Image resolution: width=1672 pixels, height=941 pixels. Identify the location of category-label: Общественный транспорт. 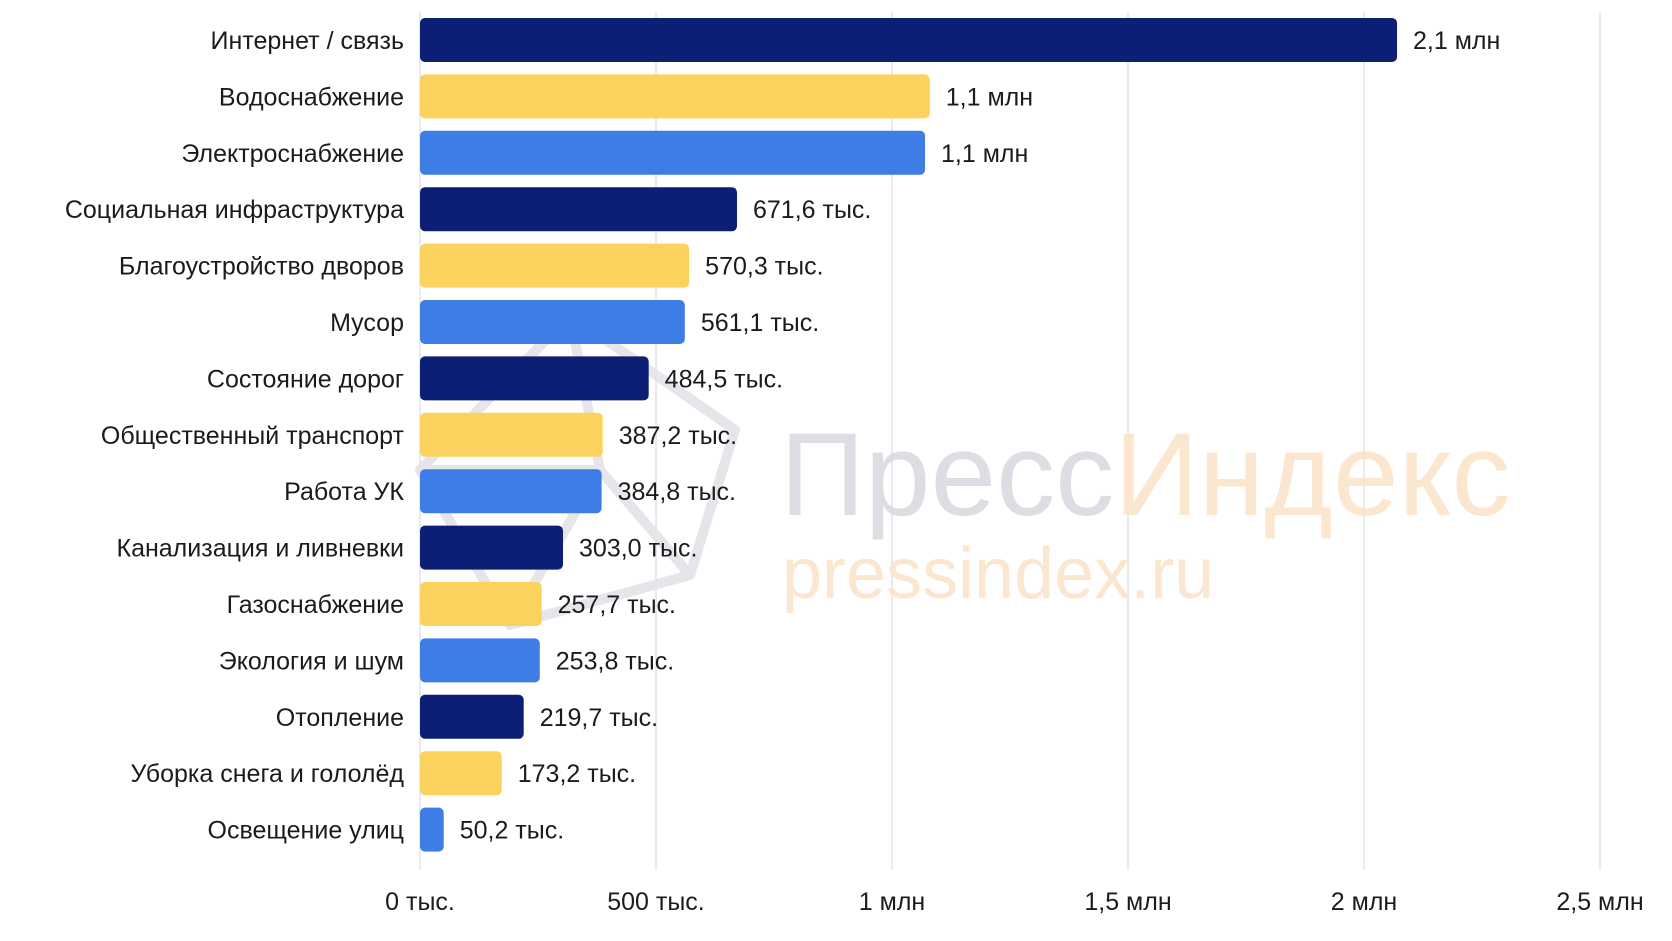
(253, 436).